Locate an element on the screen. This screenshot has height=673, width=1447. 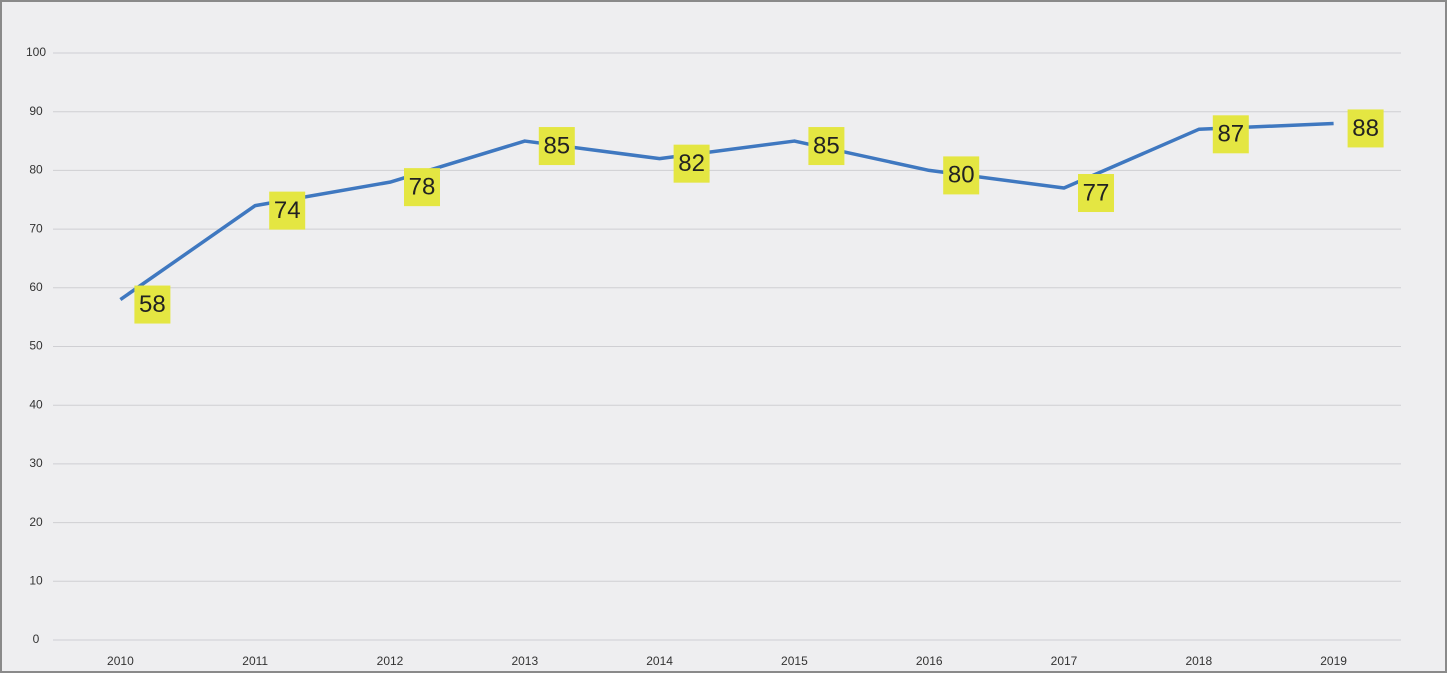
x-tick-label: 2017 is located at coordinates (1064, 661).